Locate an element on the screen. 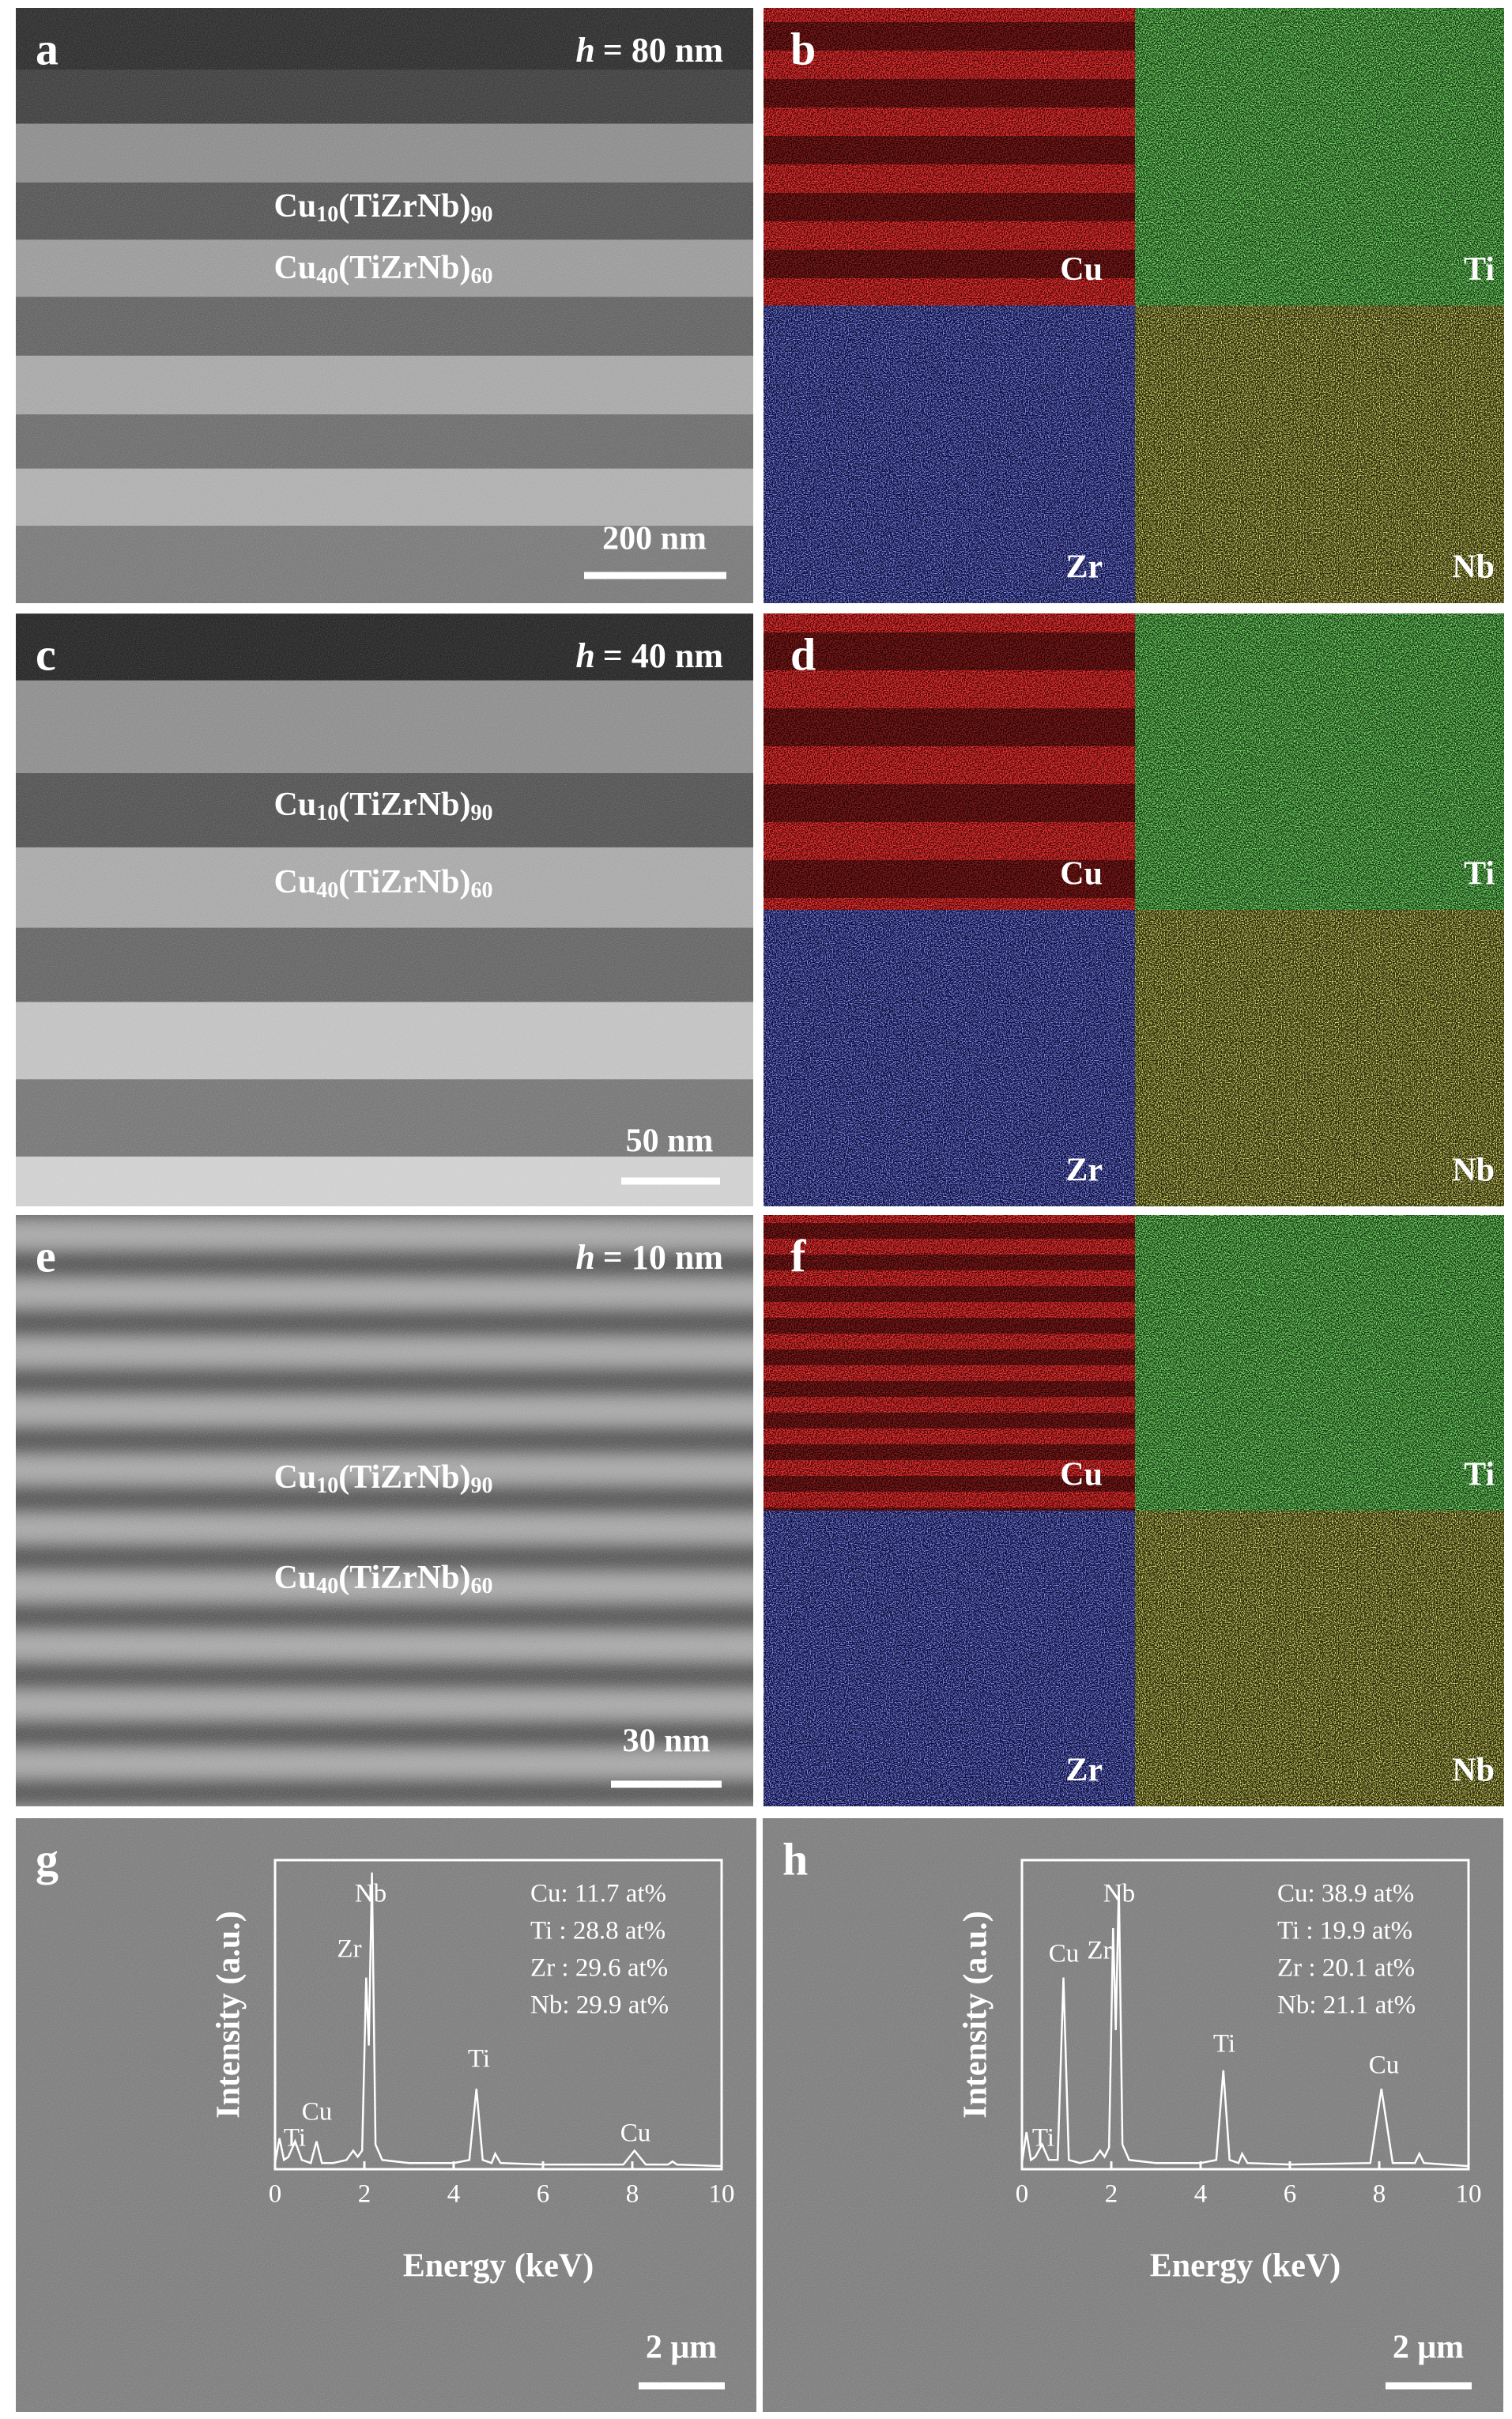 This screenshot has height=2419, width=1512. thickness-value: = 40 nm is located at coordinates (663, 655).